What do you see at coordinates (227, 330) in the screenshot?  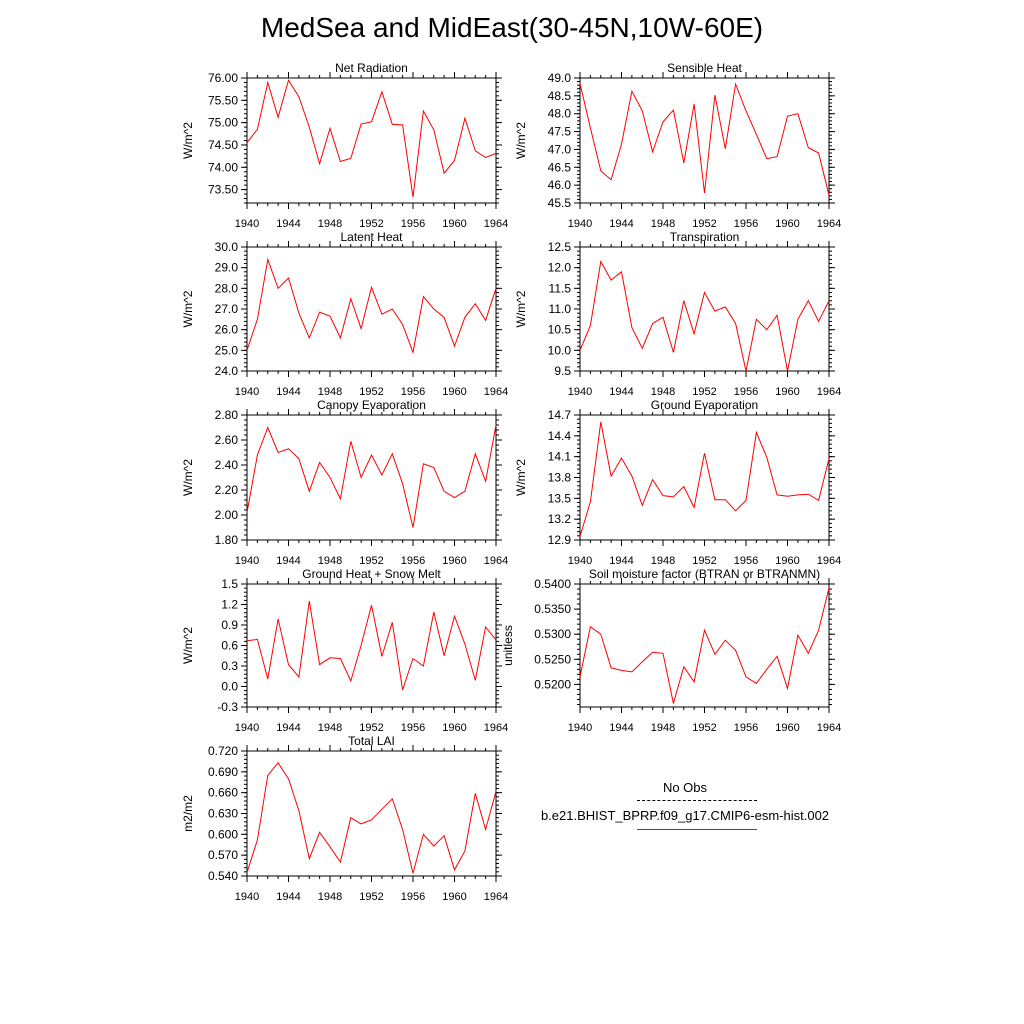 I see `y-tick-label: 26.0` at bounding box center [227, 330].